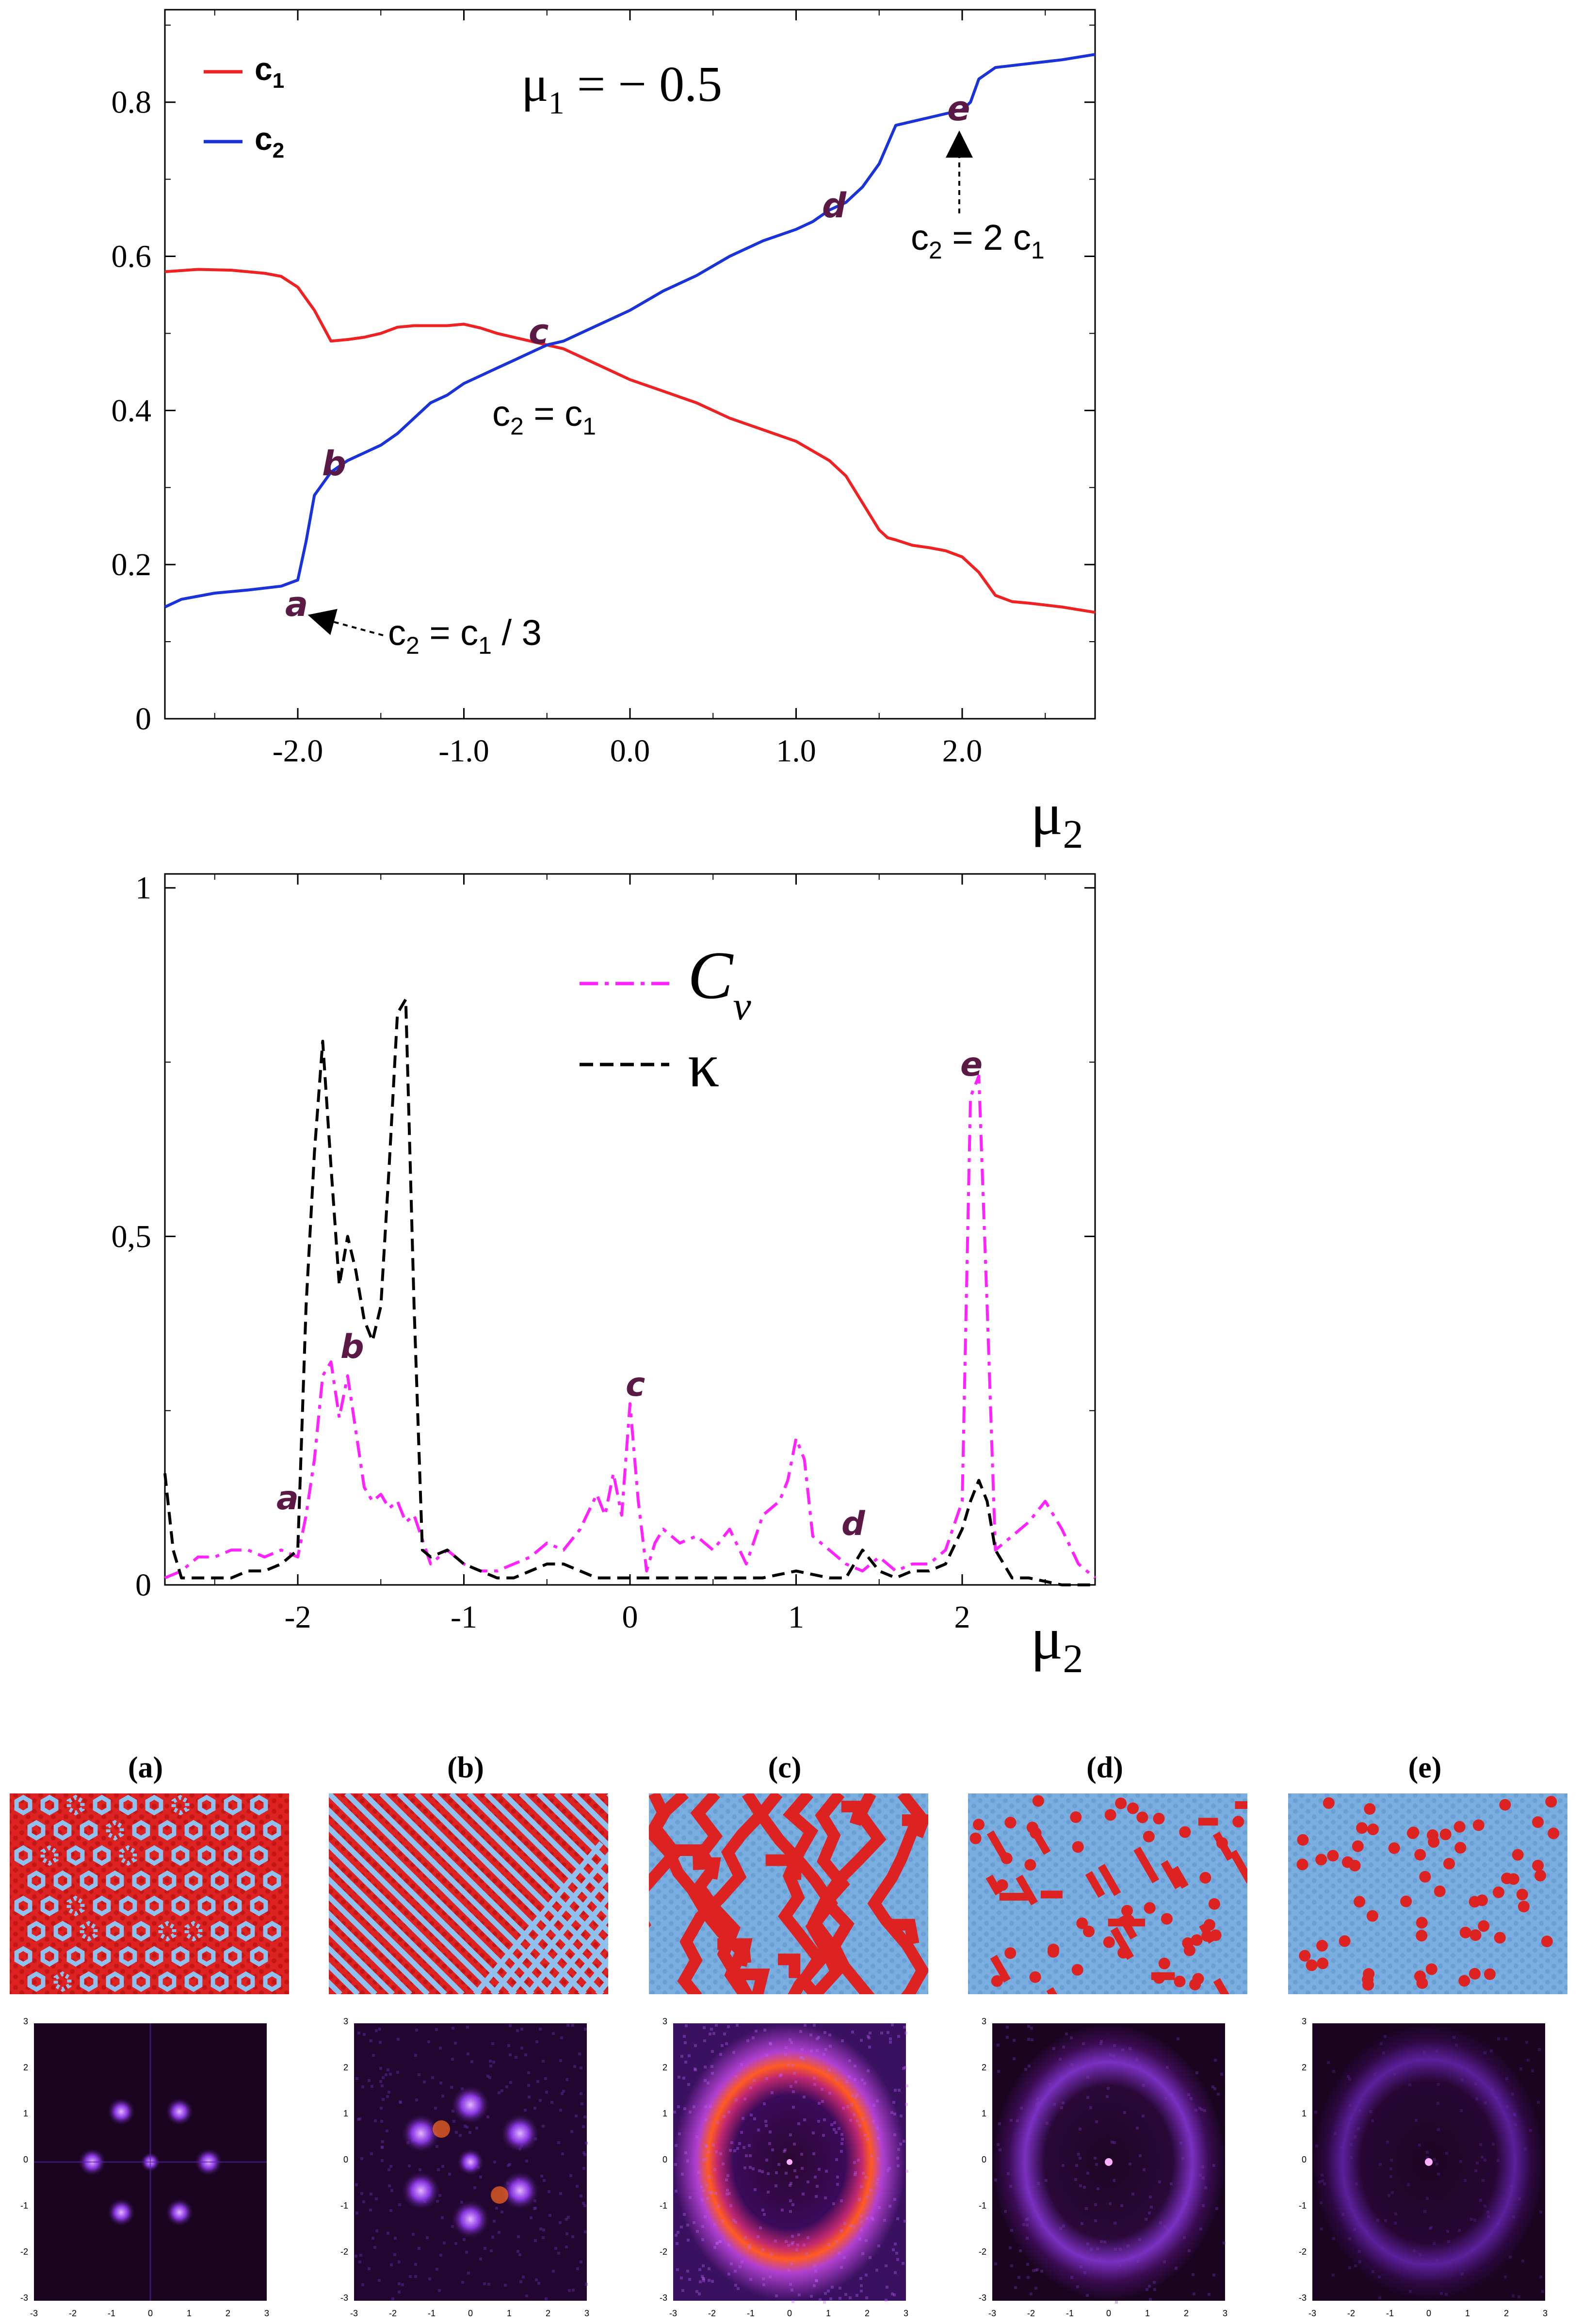 The height and width of the screenshot is (2324, 1582). I want to click on annotation-ratio-c: c2 = c1, so click(544, 416).